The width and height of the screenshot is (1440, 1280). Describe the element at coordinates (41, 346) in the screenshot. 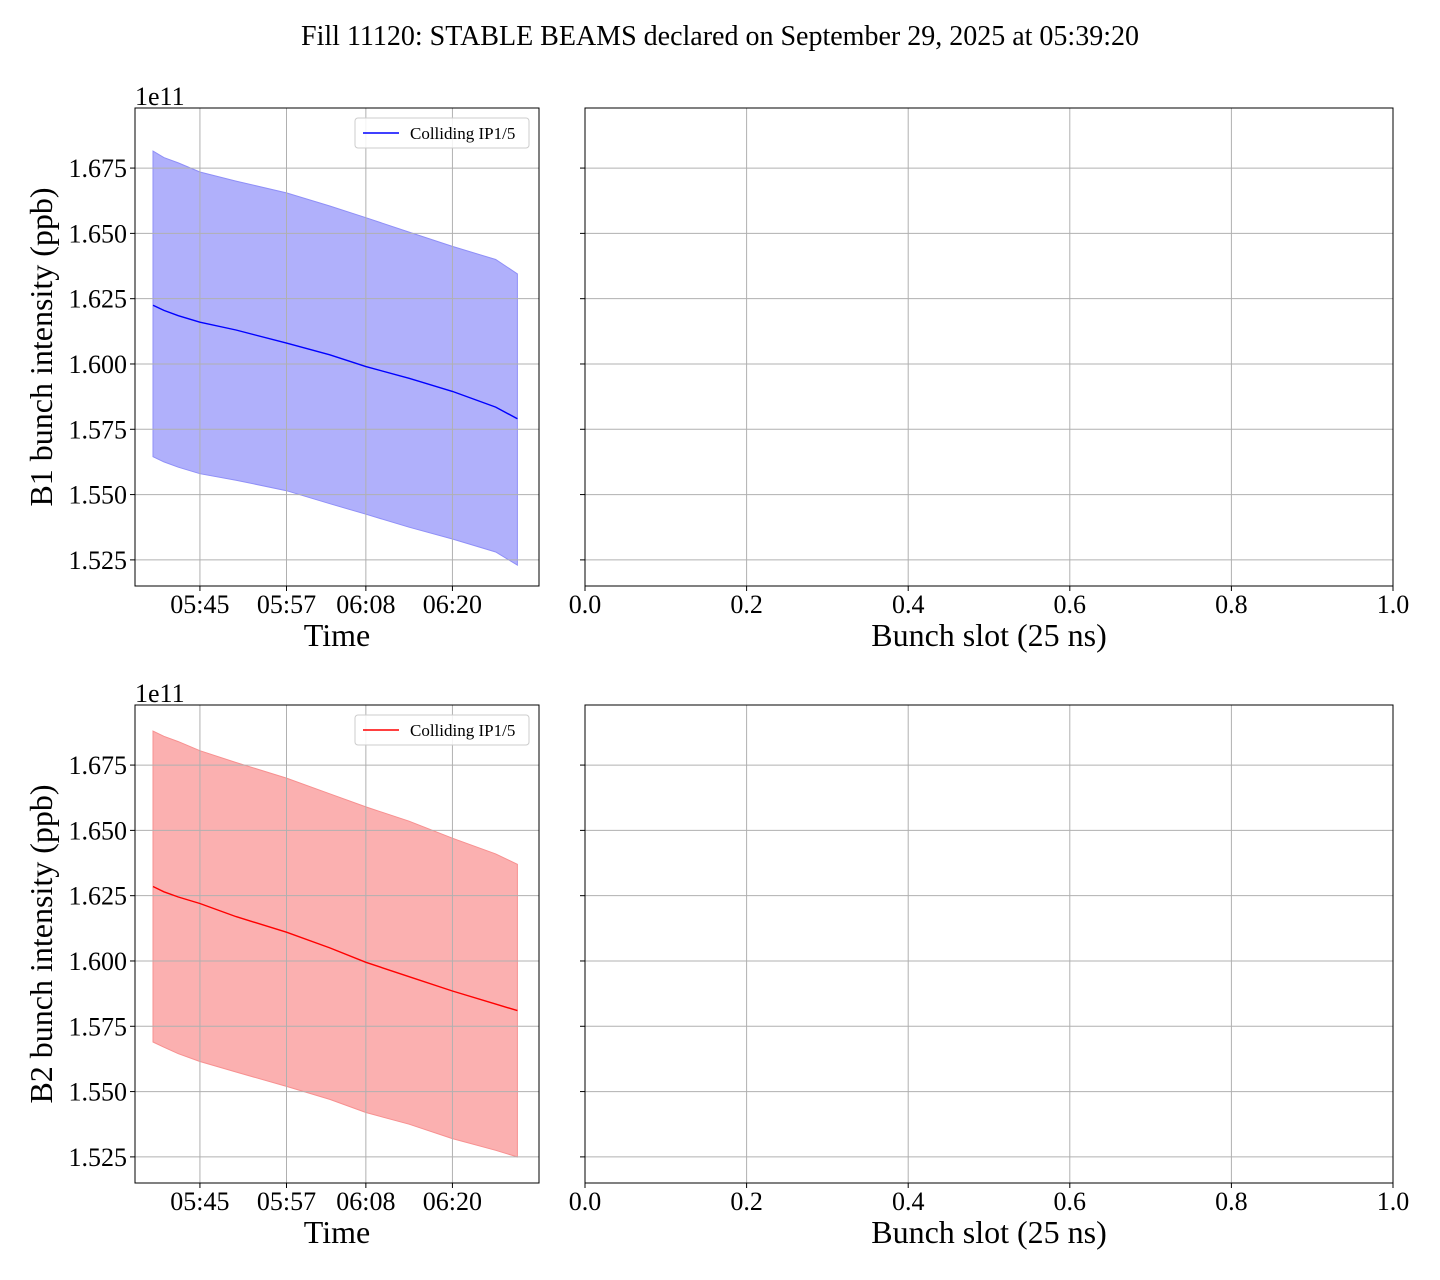

I see `y-axis-label: B1 bunch intensity (ppb)` at that location.